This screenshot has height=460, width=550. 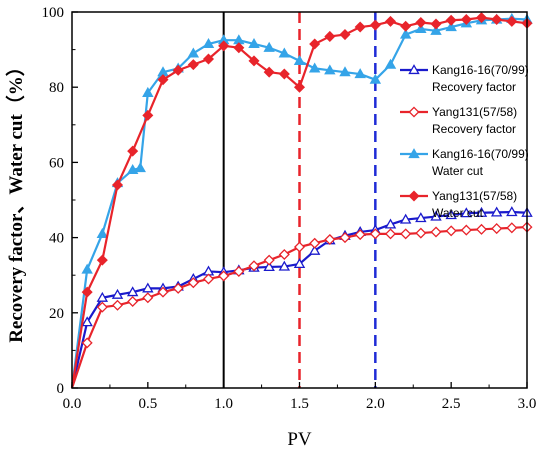 What do you see at coordinates (147, 404) in the screenshot?
I see `x-tick-label-1: 0.5` at bounding box center [147, 404].